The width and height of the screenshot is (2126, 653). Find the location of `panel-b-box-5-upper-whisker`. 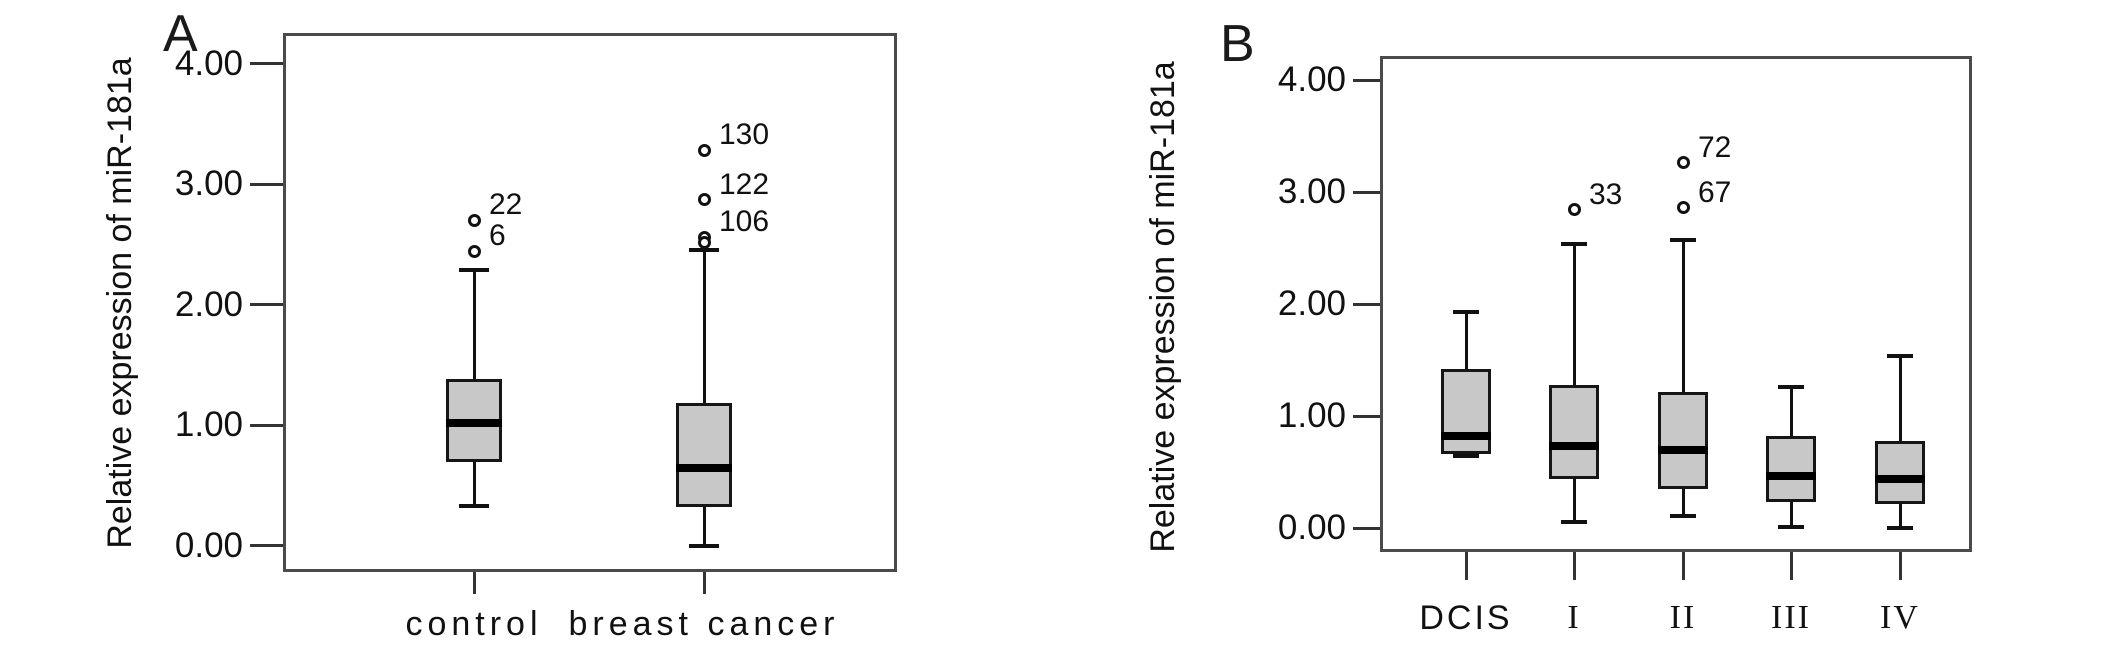

panel-b-box-5-upper-whisker is located at coordinates (1900, 398).